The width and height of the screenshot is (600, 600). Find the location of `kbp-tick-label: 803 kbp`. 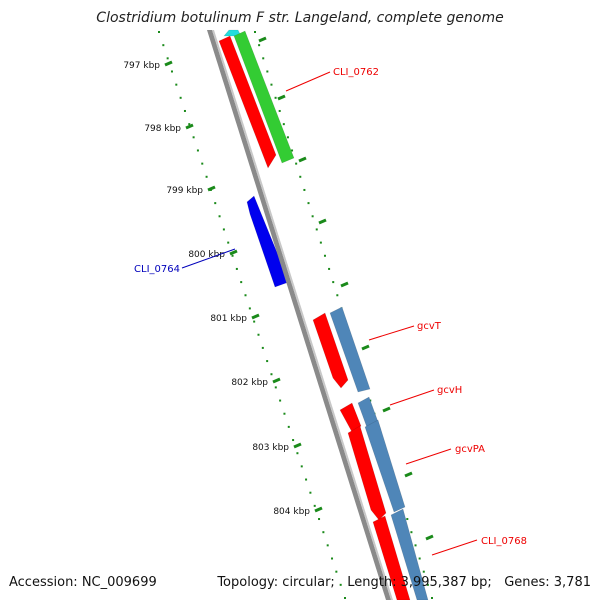

kbp-tick-label: 803 kbp is located at coordinates (270, 448).